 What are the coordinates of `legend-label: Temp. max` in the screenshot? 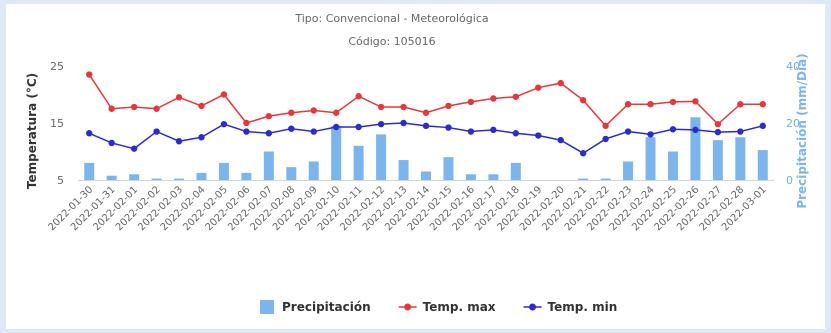 It's located at (459, 307).